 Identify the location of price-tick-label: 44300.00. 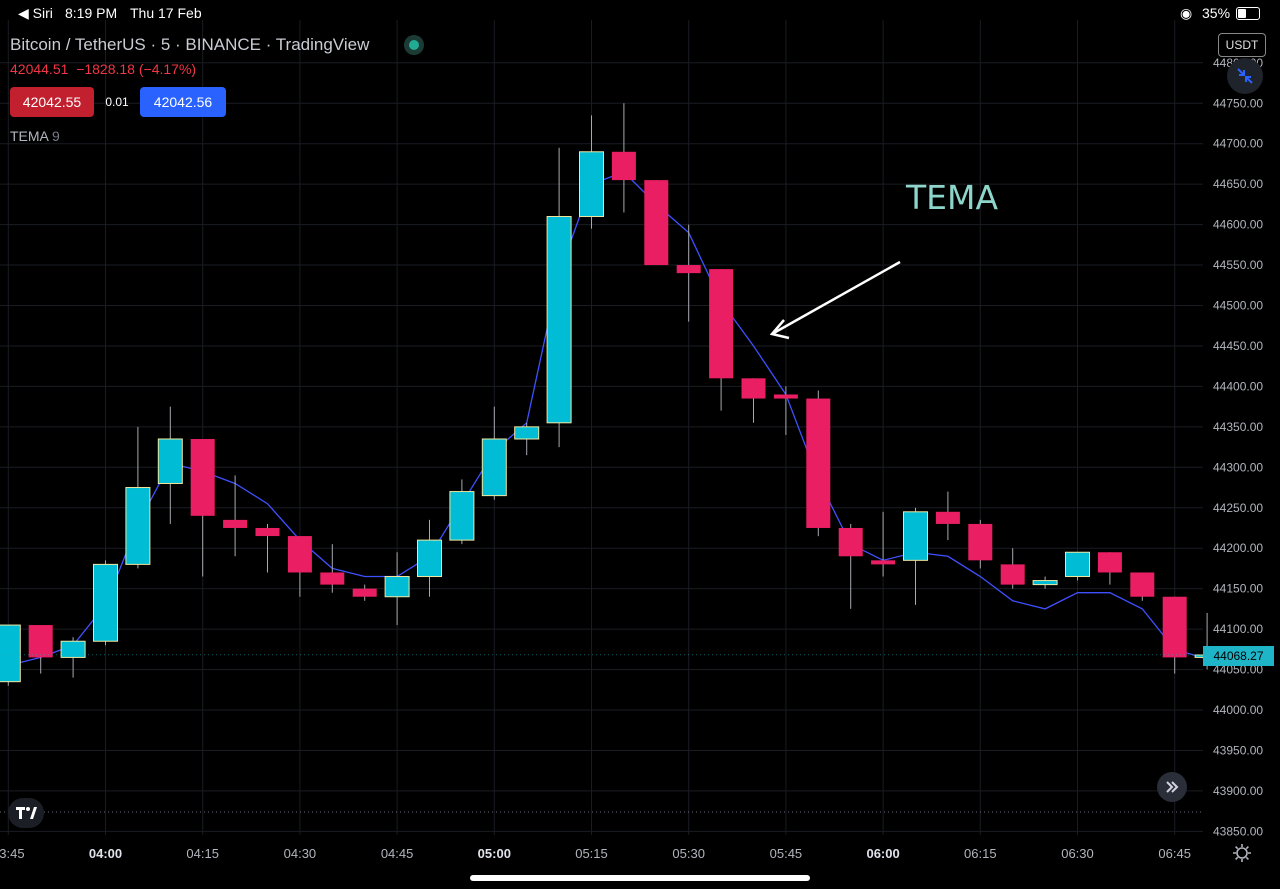
(1238, 467).